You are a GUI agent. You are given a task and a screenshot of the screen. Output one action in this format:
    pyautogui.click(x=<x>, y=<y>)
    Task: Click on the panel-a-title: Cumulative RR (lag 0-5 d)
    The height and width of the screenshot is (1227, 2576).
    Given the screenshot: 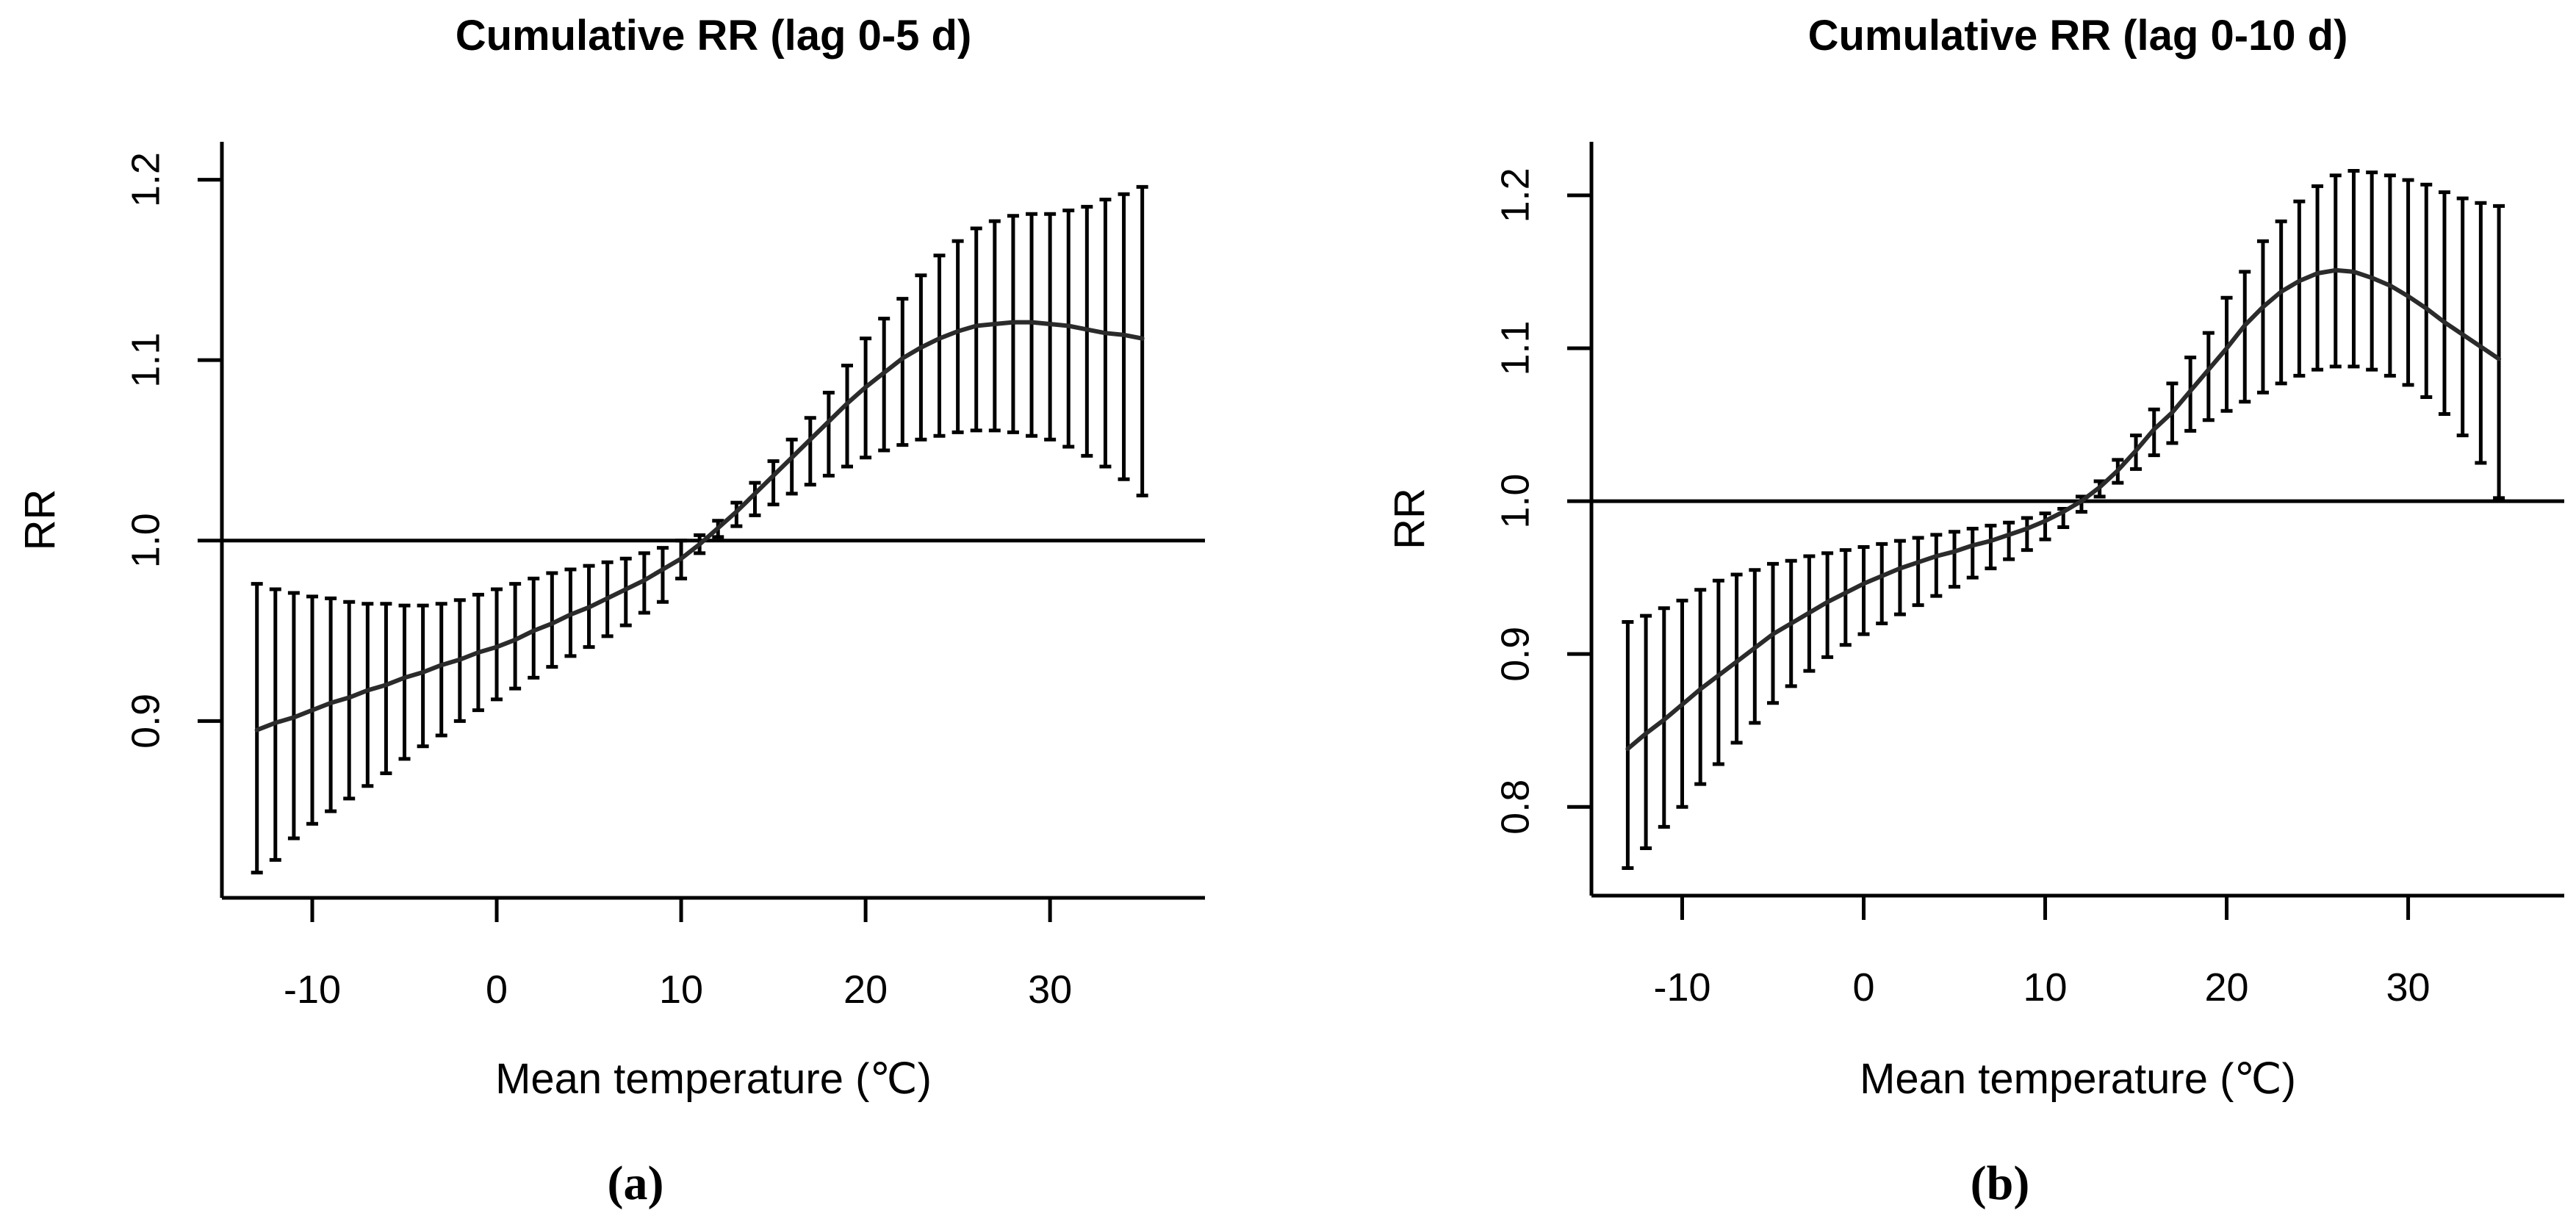 What is the action you would take?
    pyautogui.click(x=714, y=36)
    